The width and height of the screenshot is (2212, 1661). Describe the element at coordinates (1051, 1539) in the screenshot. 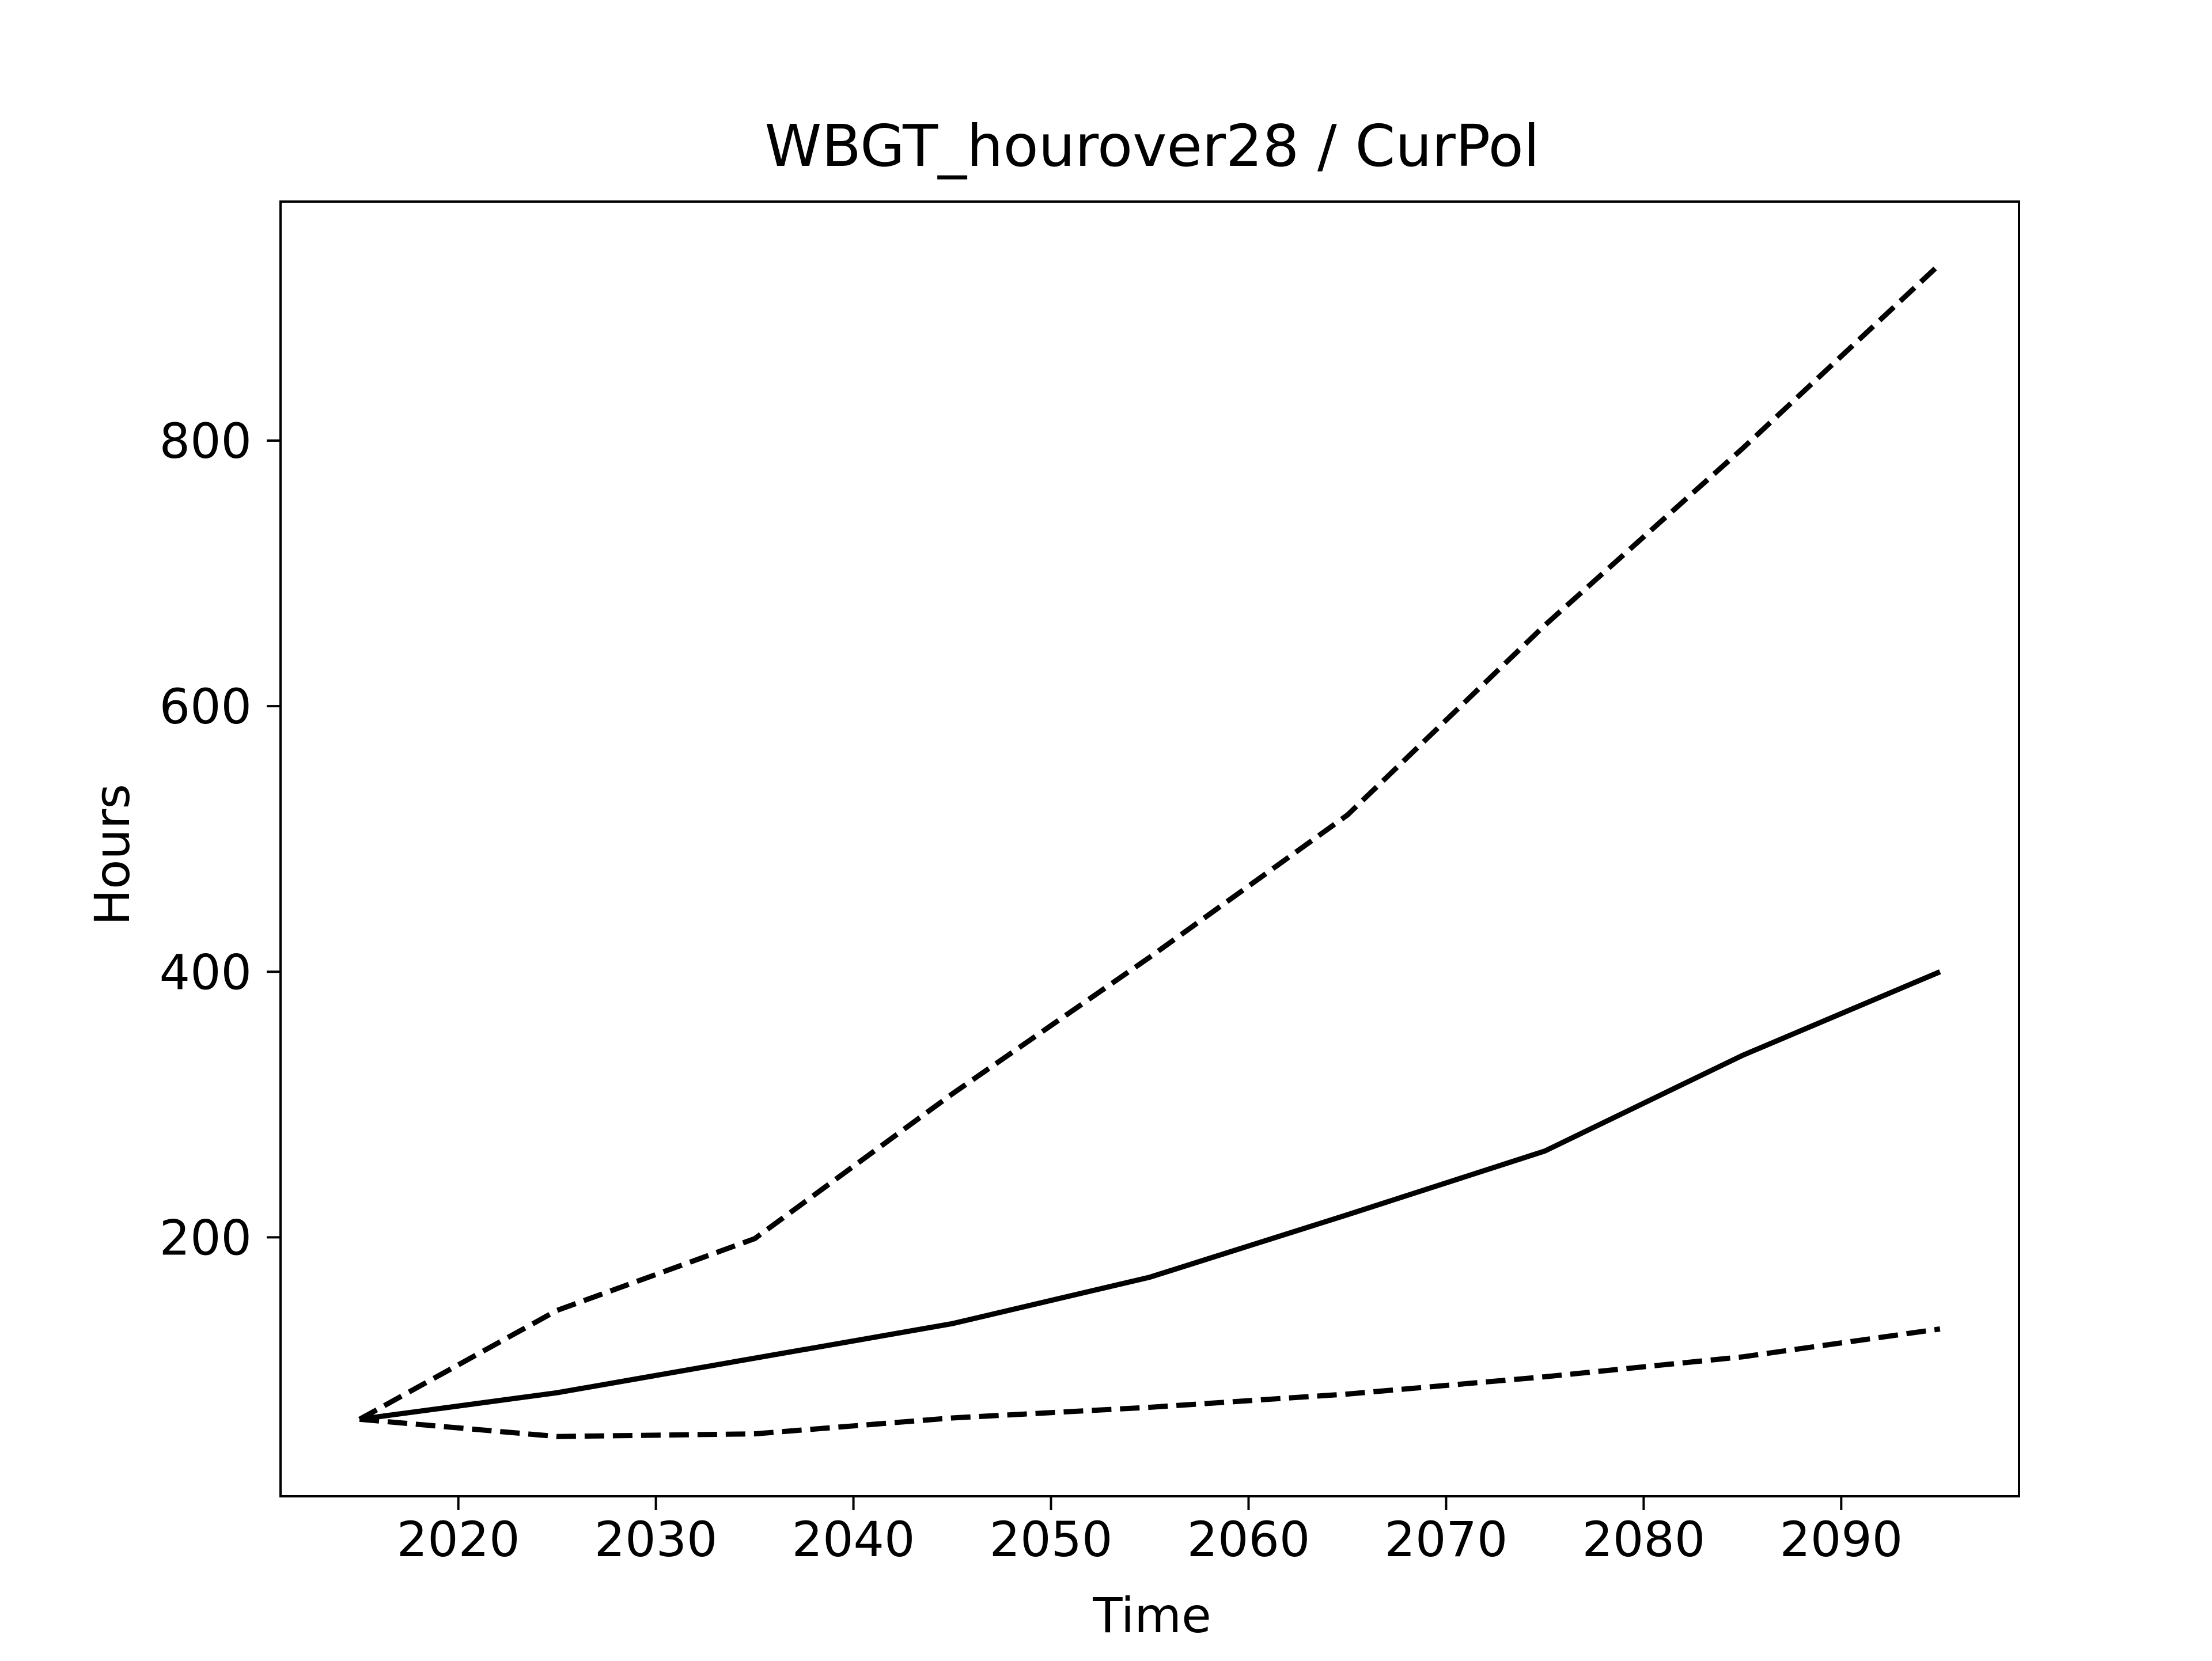

I see `x-tick-label: 2050` at that location.